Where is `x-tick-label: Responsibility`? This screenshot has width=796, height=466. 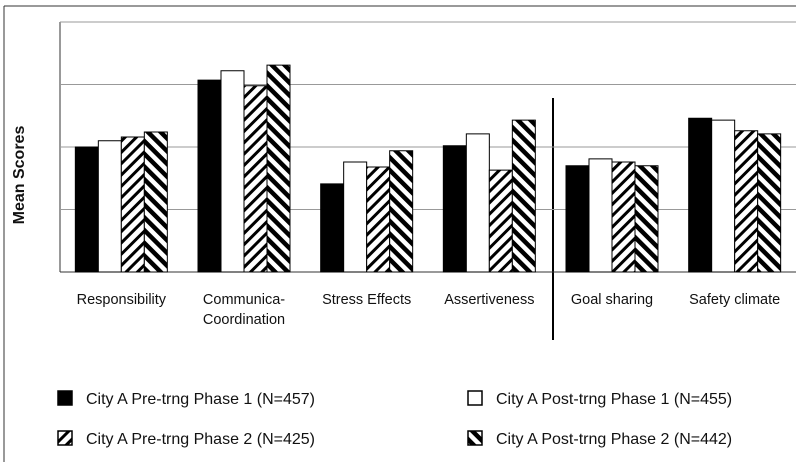
x-tick-label: Responsibility is located at coordinates (121, 300).